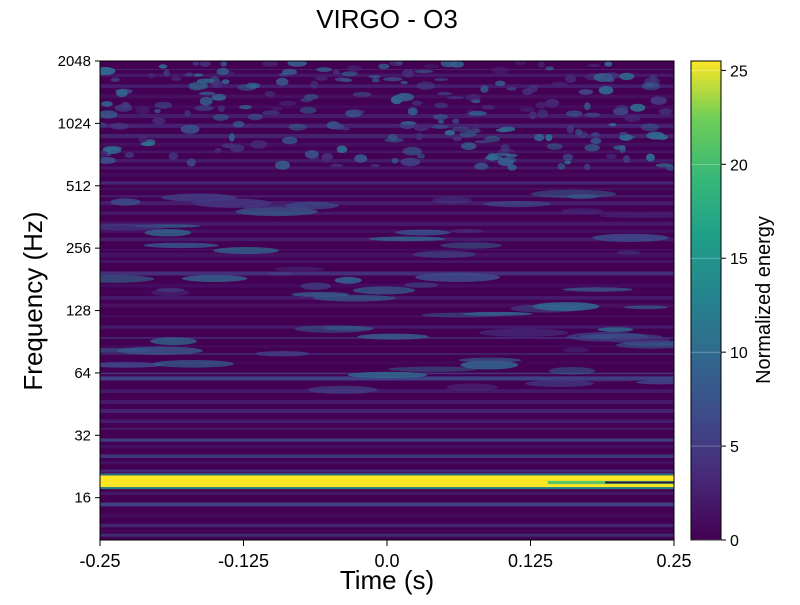 The height and width of the screenshot is (605, 800). Describe the element at coordinates (387, 580) in the screenshot. I see `x-axis-label: Time (s)` at that location.